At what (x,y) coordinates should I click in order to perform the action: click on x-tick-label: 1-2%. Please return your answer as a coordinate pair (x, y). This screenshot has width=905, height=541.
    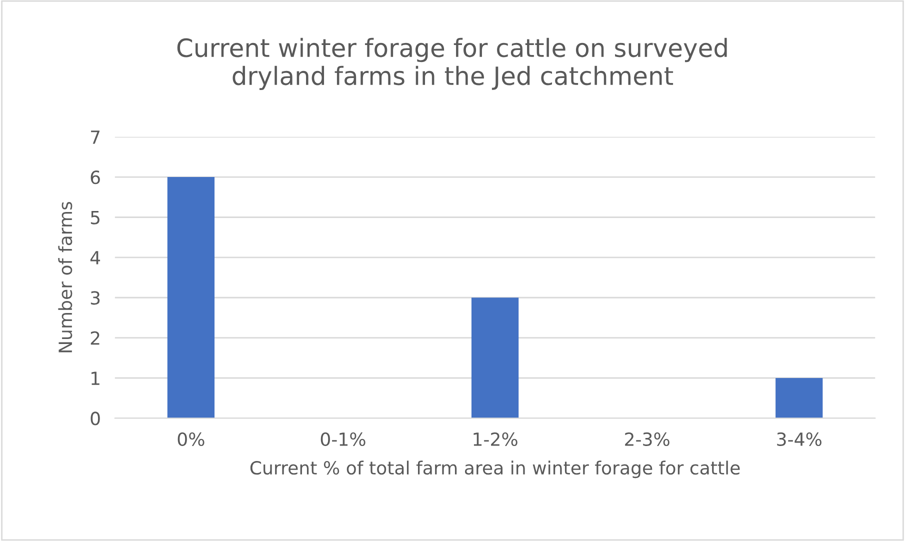
    Looking at the image, I should click on (496, 439).